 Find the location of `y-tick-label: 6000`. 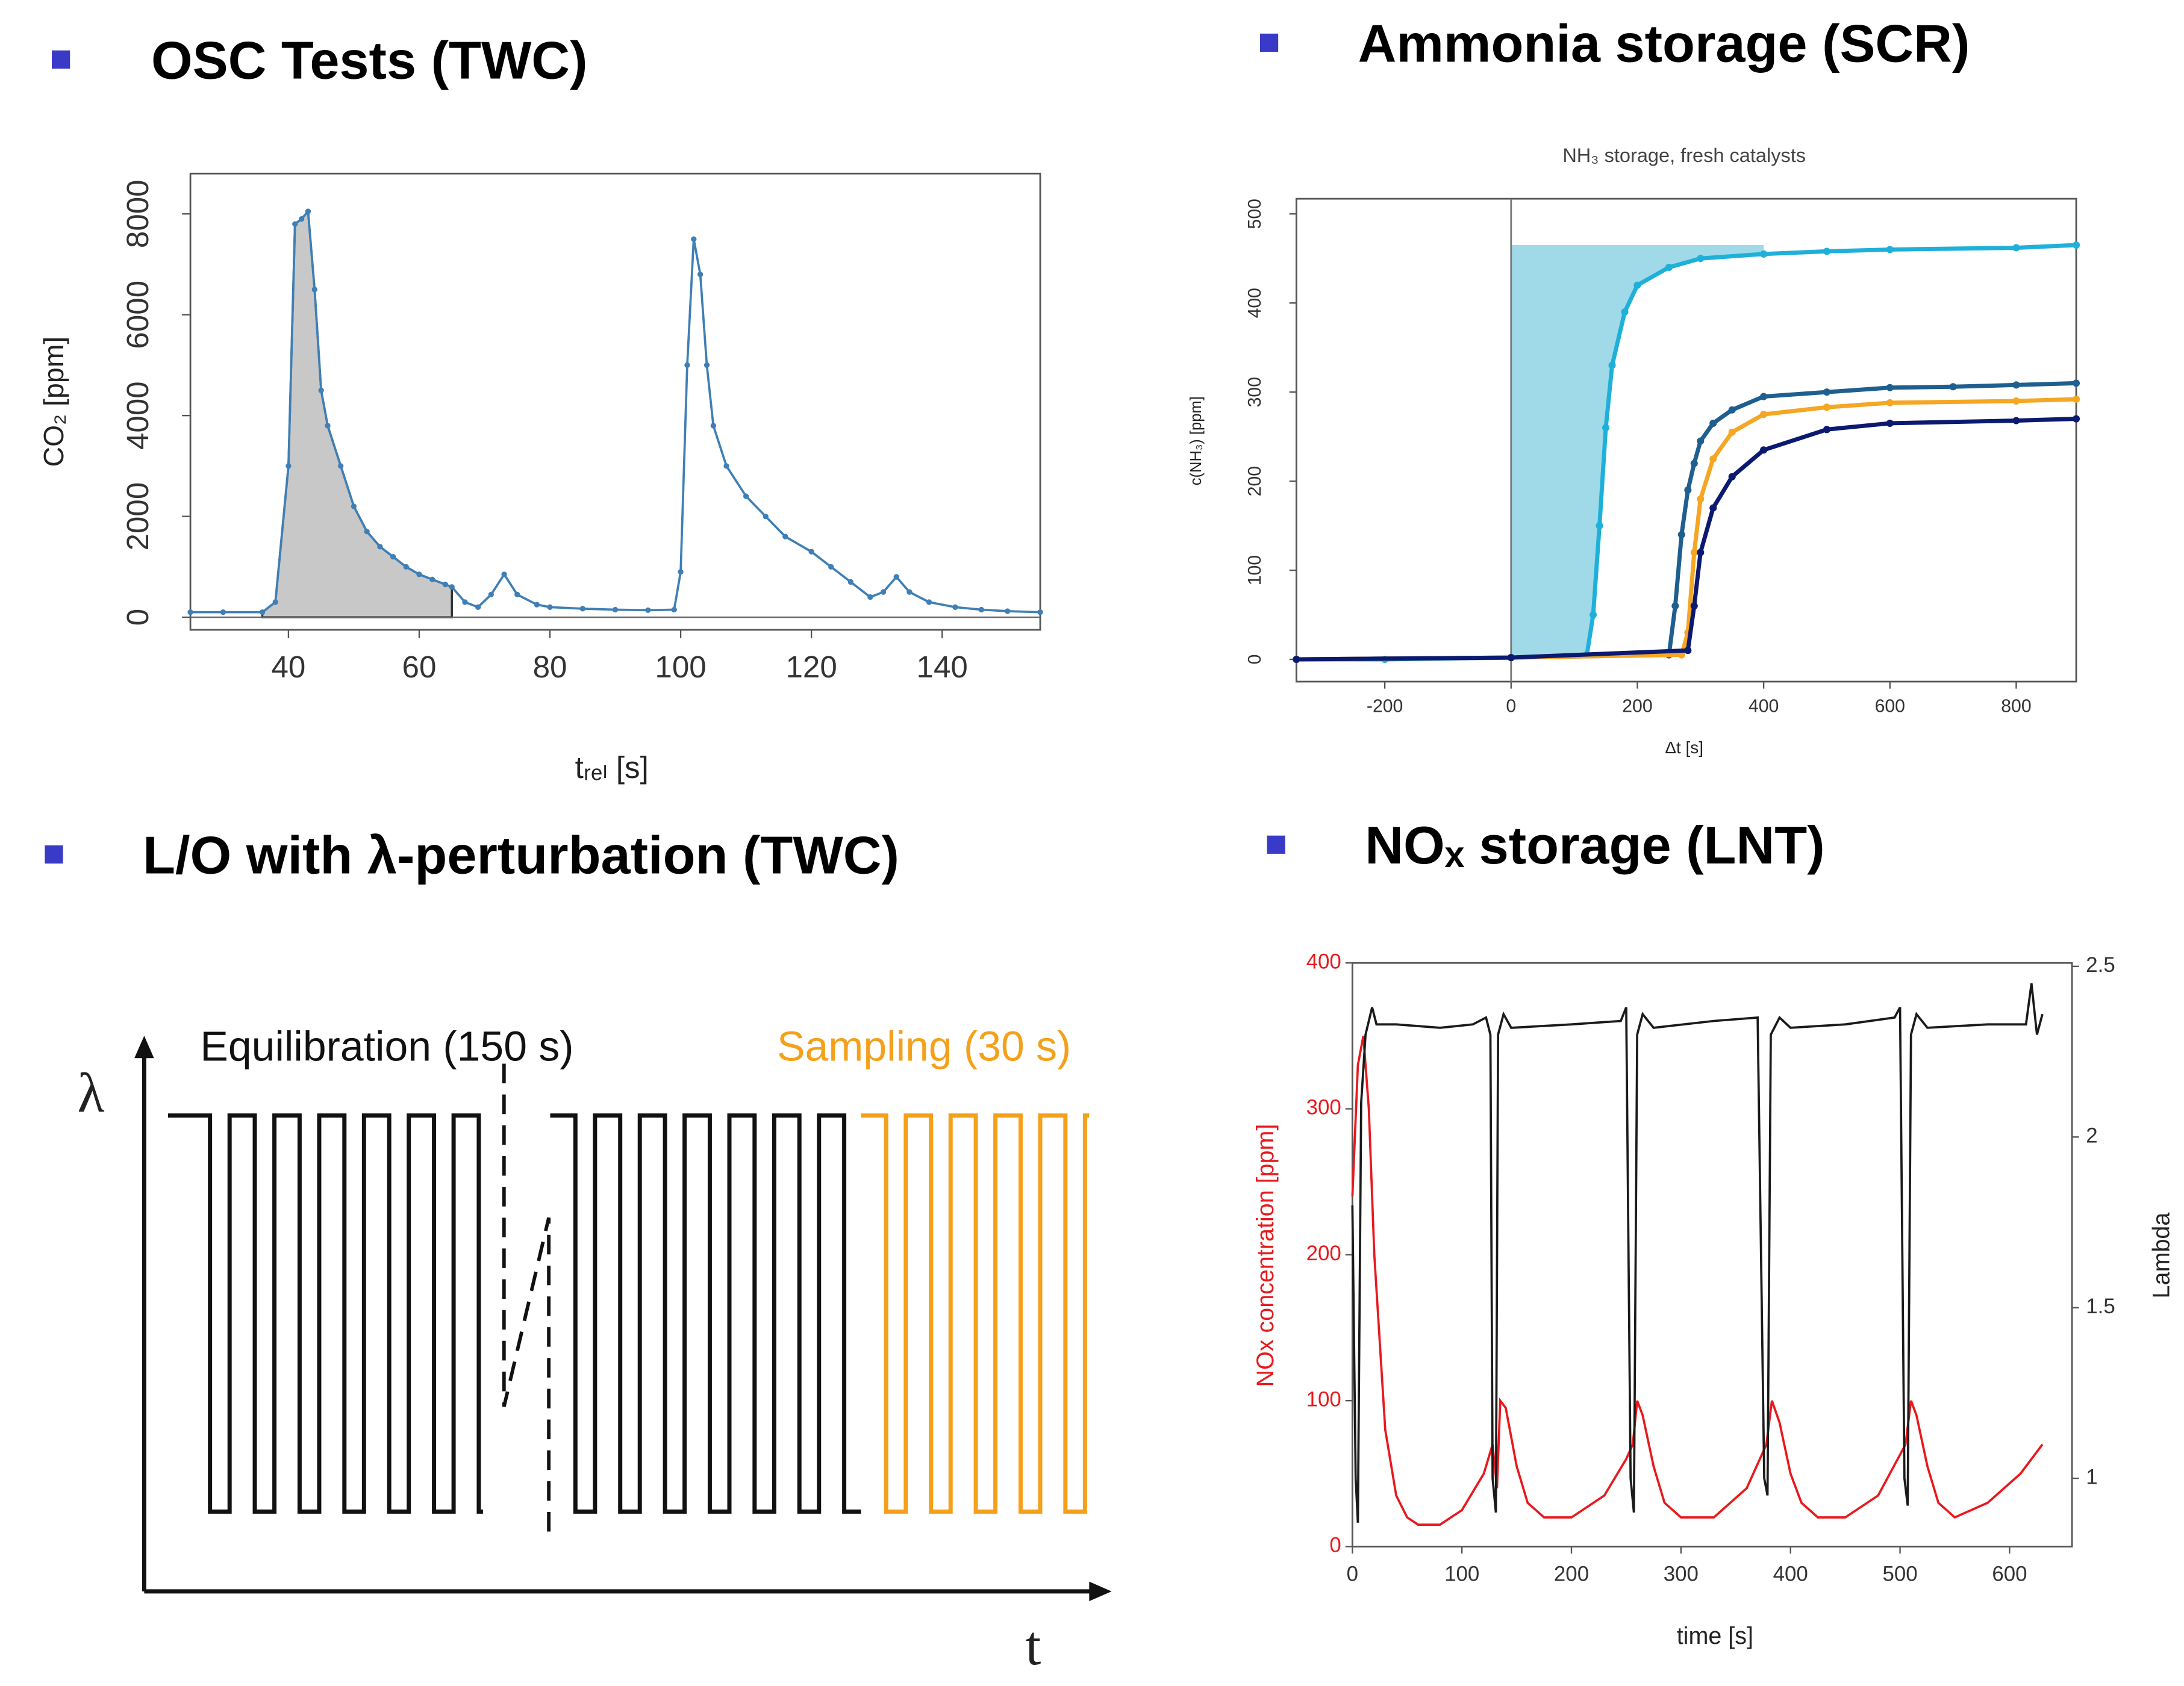

y-tick-label: 6000 is located at coordinates (138, 315).